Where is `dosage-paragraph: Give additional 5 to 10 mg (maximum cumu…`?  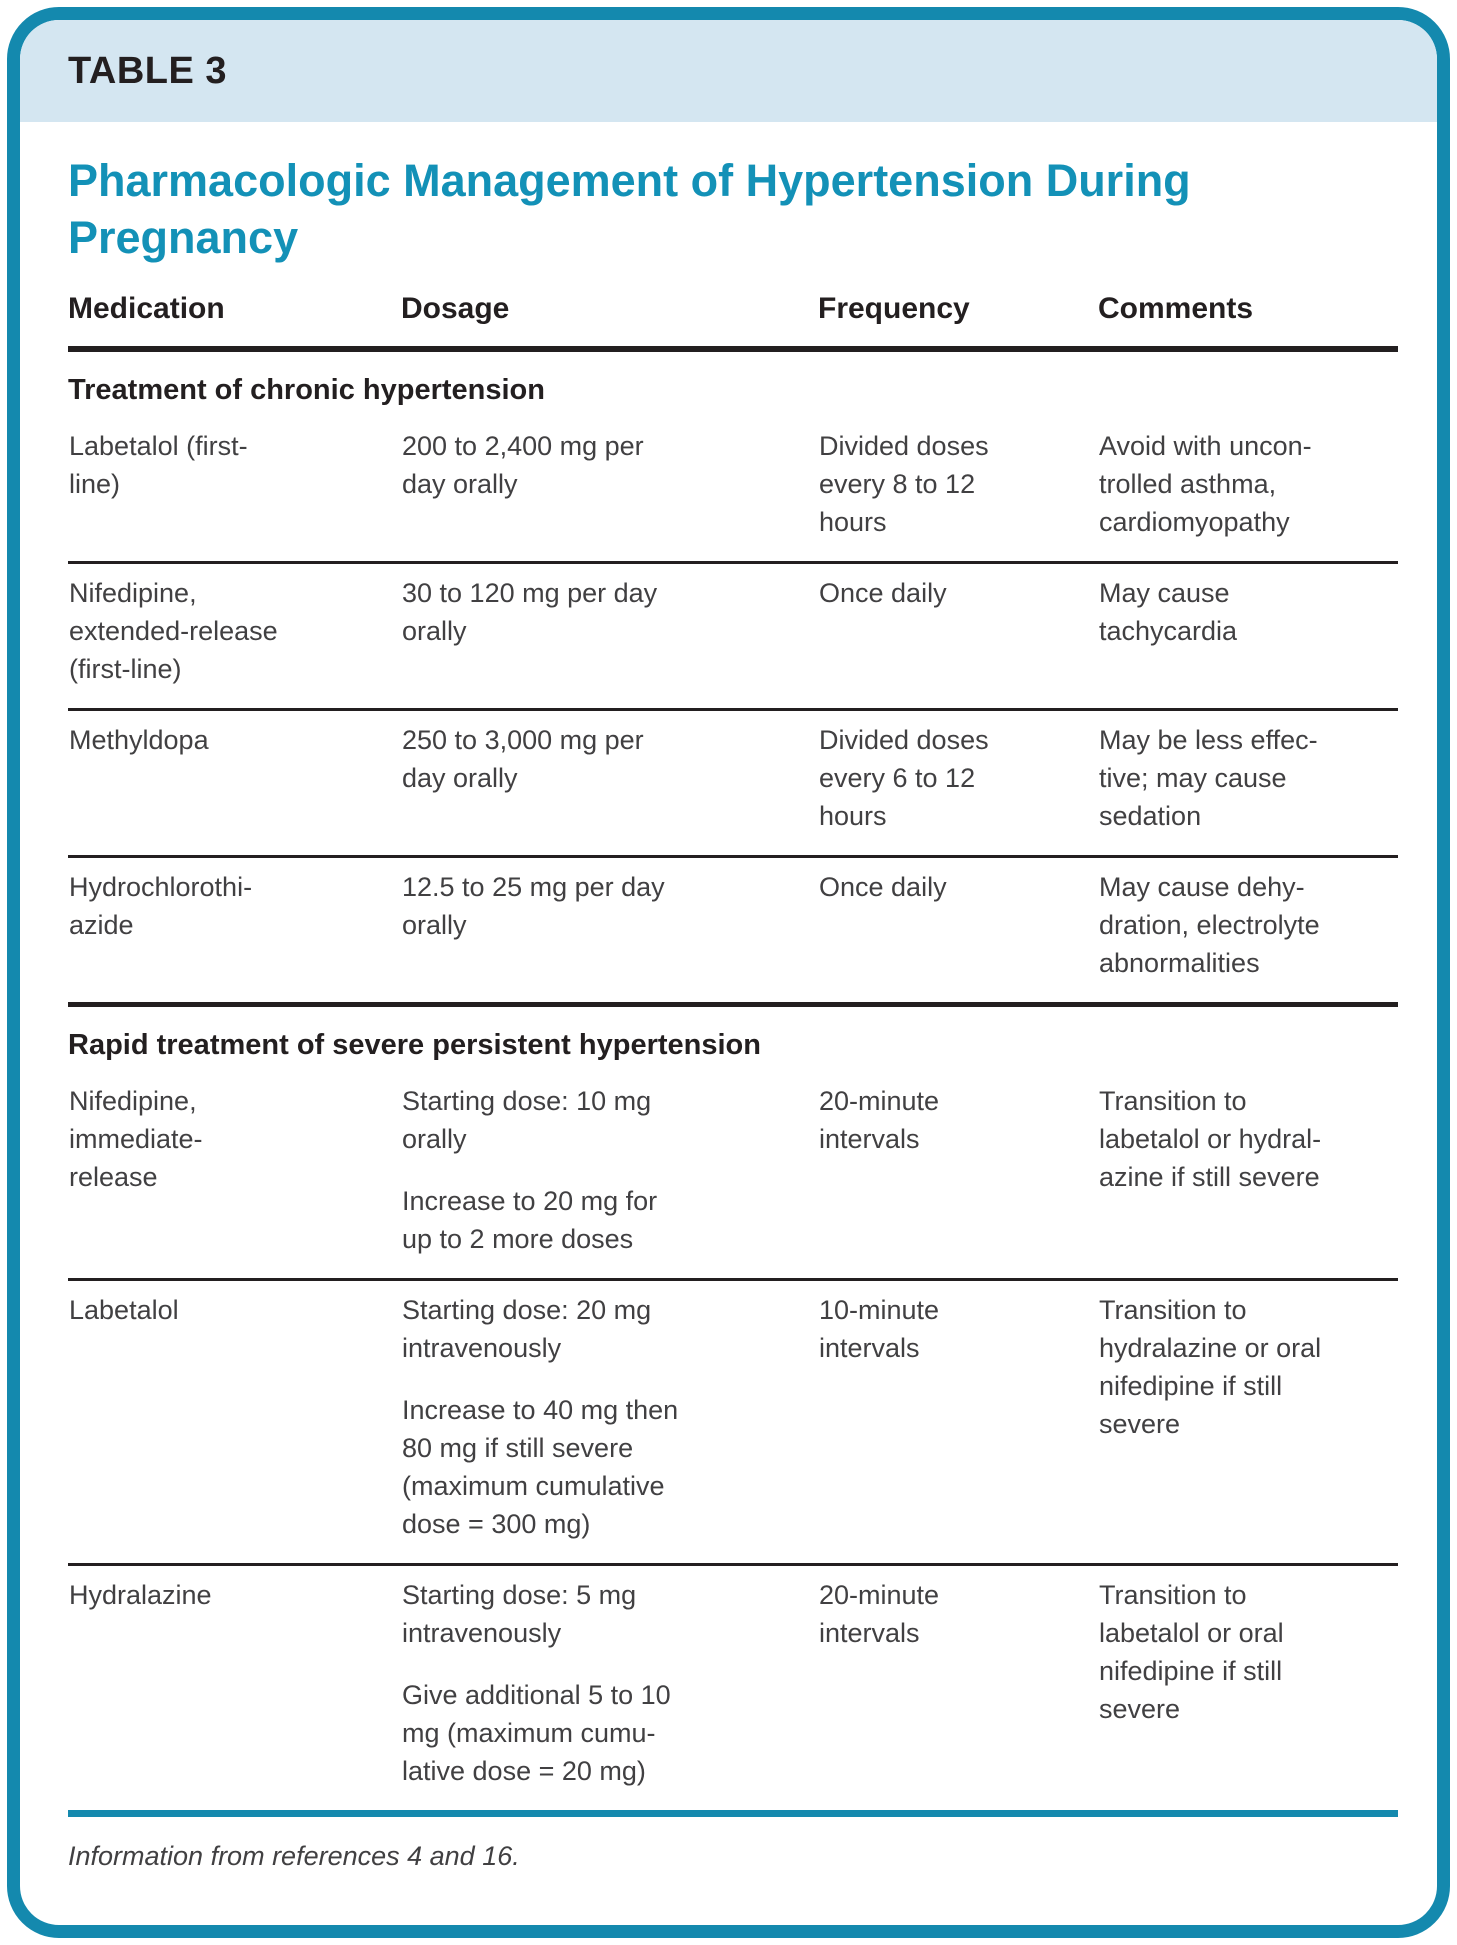 dosage-paragraph: Give additional 5 to 10 mg (maximum cumu… is located at coordinates (536, 1733).